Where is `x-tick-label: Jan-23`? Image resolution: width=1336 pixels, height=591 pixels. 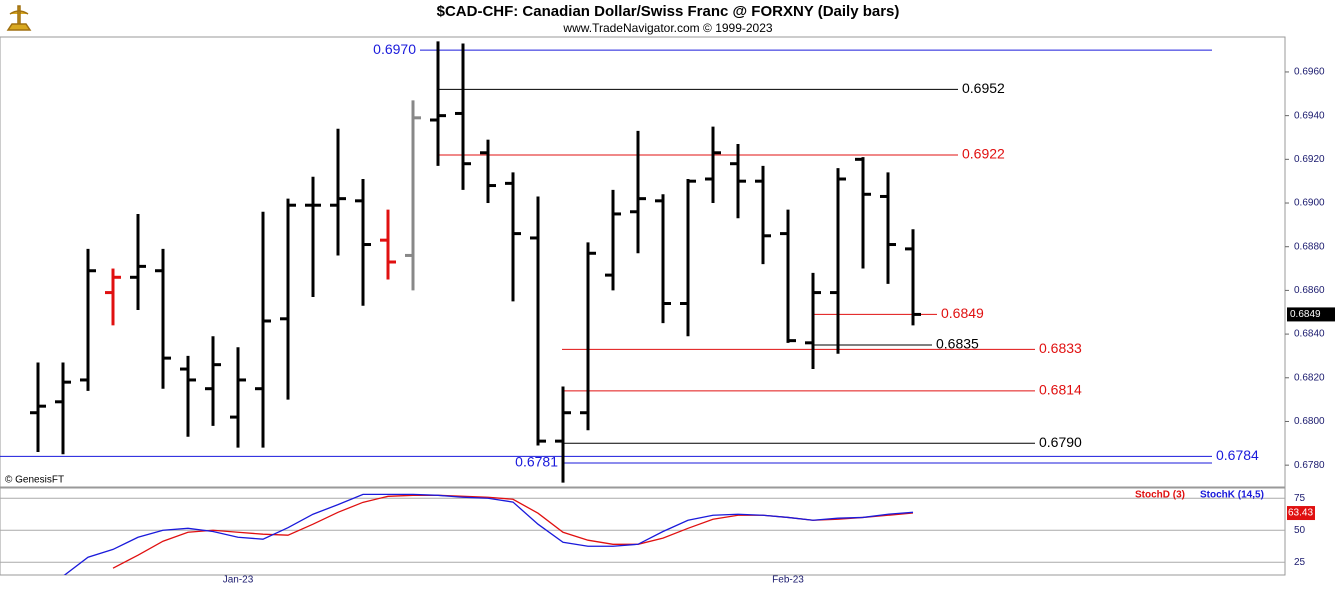
x-tick-label: Jan-23 is located at coordinates (238, 580).